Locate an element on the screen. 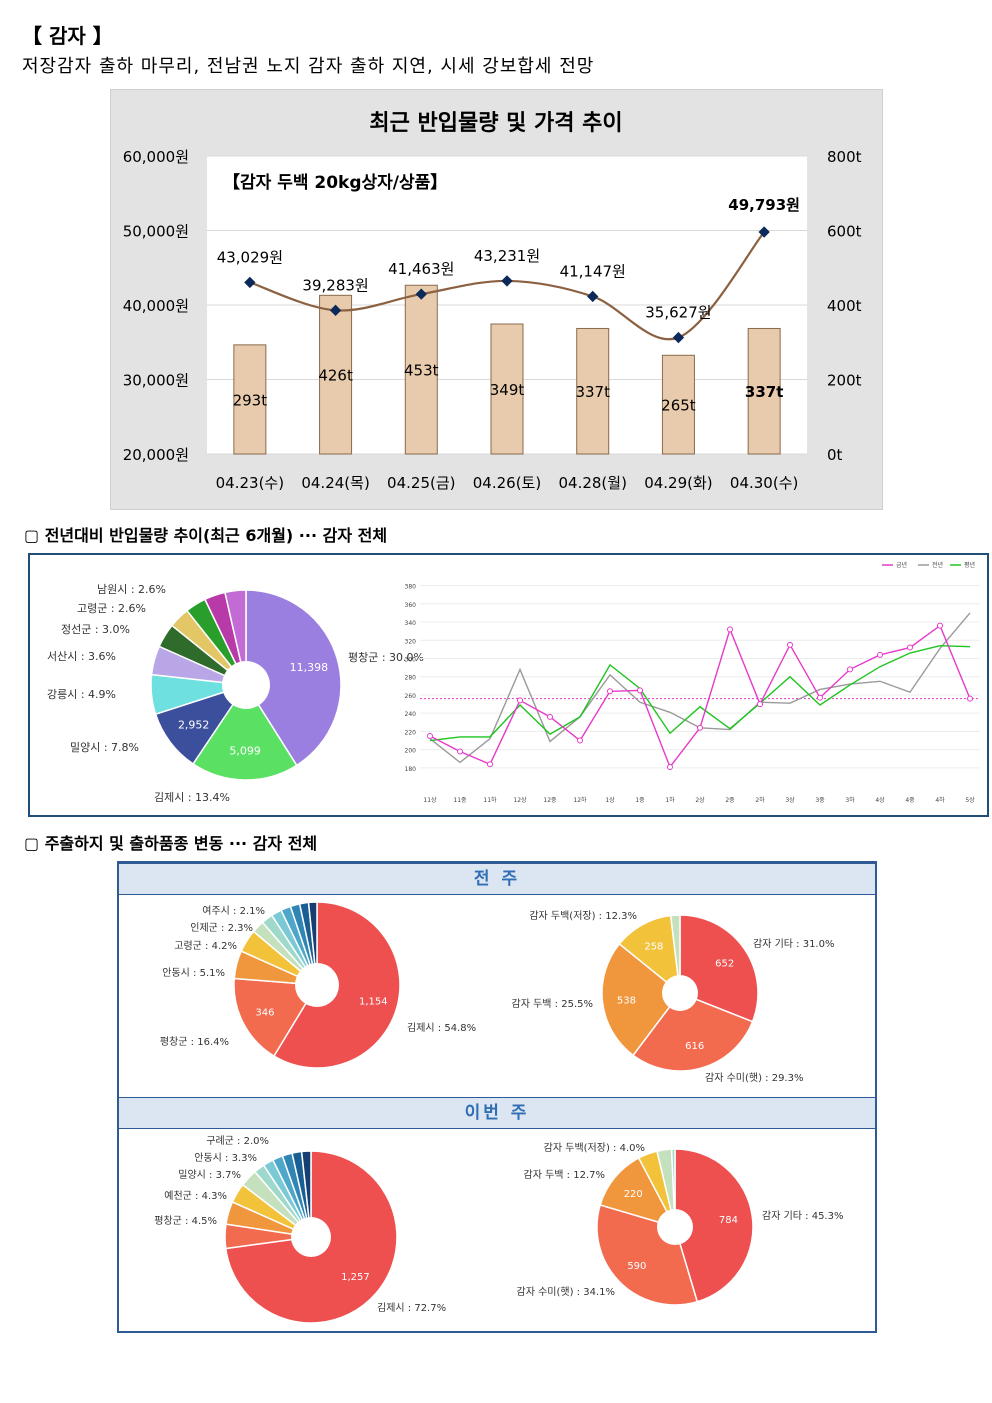  prev-week-band: 전 주 is located at coordinates (497, 879).